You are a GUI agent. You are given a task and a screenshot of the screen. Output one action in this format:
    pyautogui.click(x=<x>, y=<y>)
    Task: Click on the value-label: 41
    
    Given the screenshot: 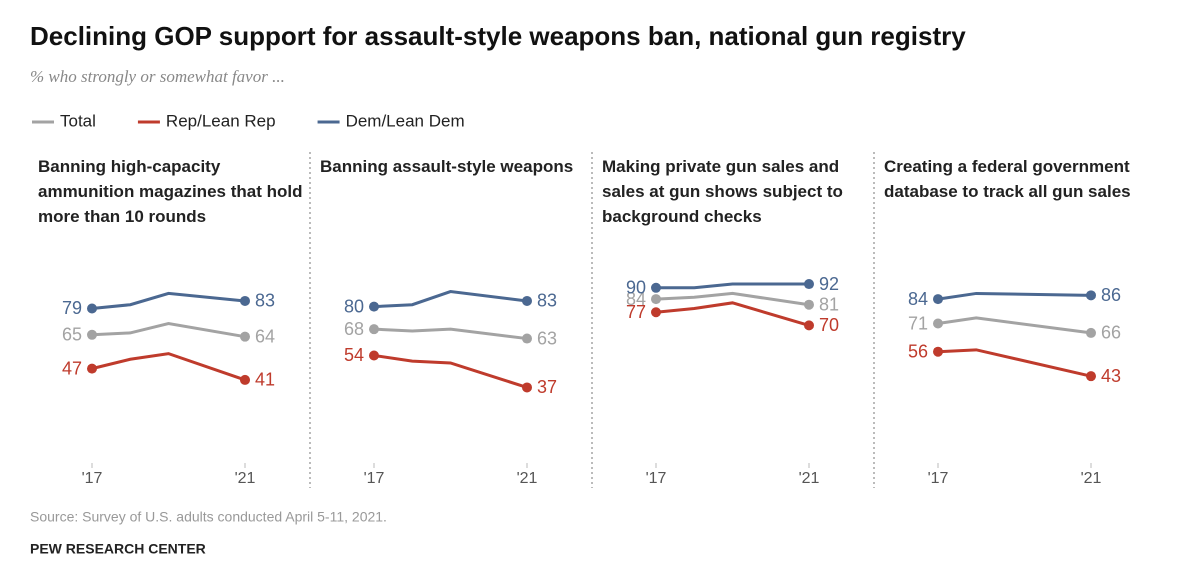 What is the action you would take?
    pyautogui.click(x=265, y=380)
    